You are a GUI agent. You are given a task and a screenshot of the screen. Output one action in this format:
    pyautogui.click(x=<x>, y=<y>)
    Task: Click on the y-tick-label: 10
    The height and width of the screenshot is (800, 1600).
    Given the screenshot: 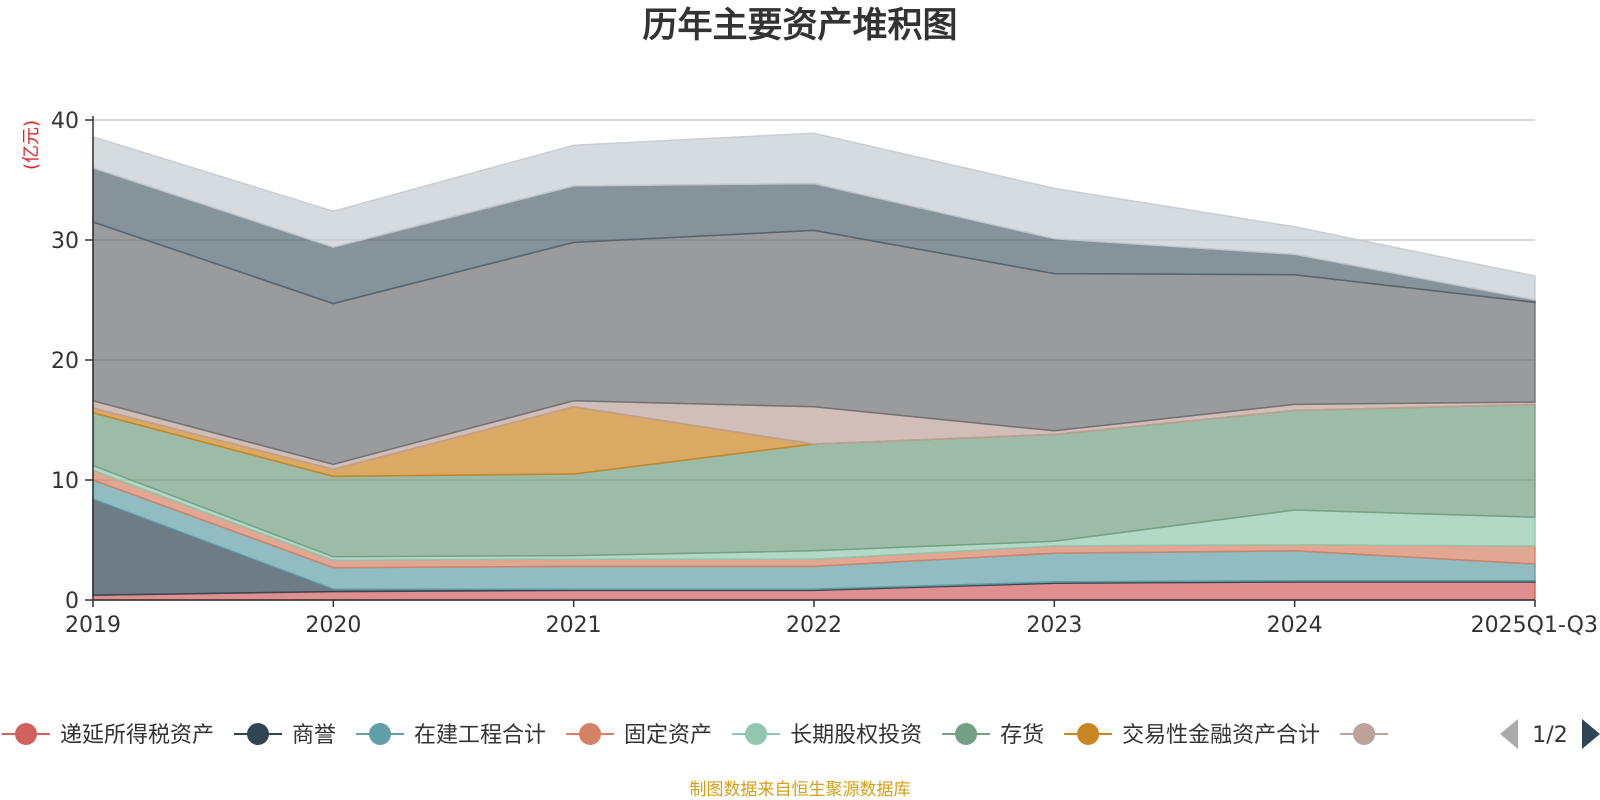 What is the action you would take?
    pyautogui.click(x=65, y=481)
    